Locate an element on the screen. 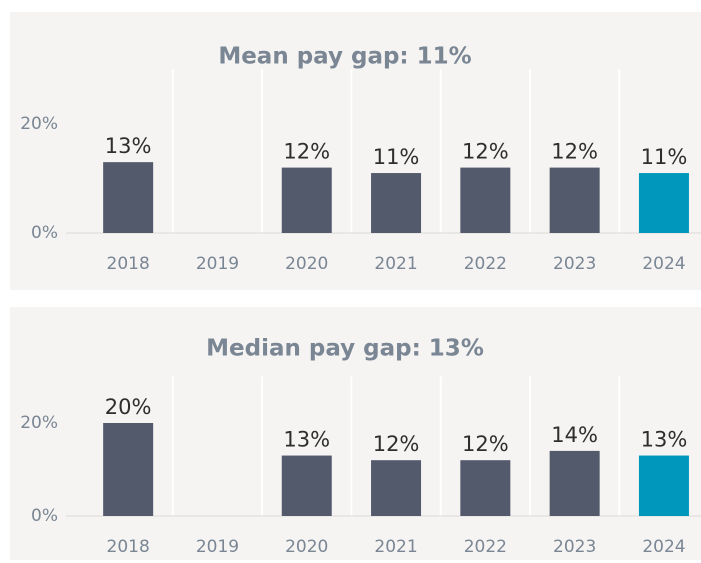 This screenshot has width=701, height=563. chart-title: Median pay gap: 13% is located at coordinates (345, 349).